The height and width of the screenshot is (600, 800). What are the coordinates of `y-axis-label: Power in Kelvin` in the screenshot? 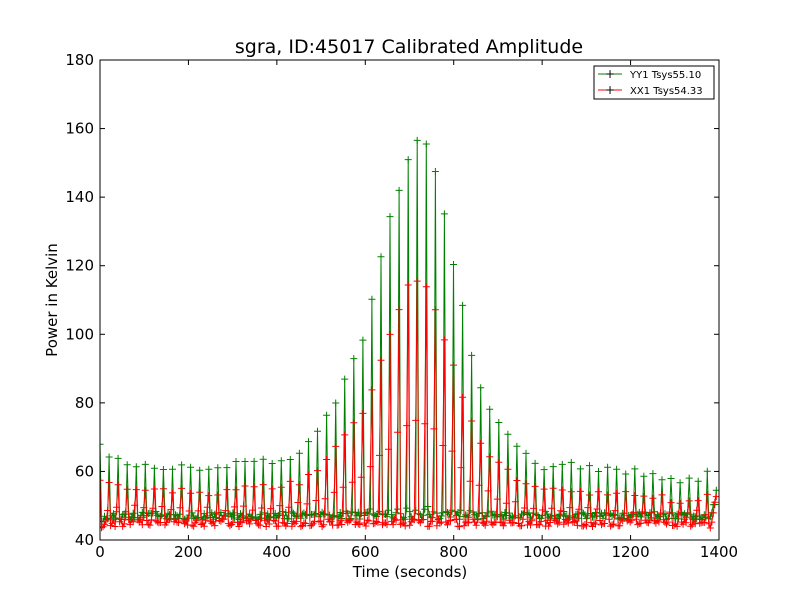 It's located at (52, 300).